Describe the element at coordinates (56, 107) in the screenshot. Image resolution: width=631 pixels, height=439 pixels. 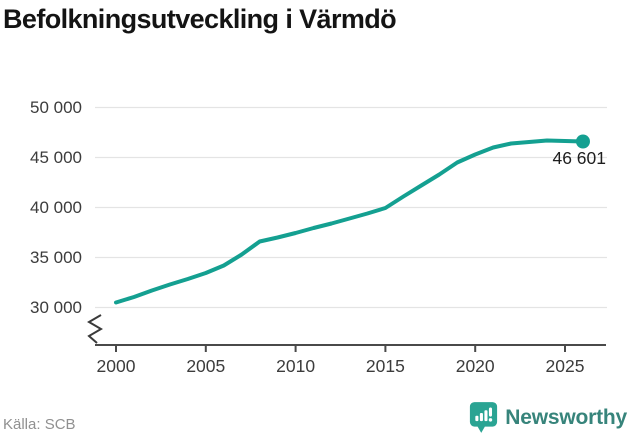
I see `y-tick-label: 50 000` at that location.